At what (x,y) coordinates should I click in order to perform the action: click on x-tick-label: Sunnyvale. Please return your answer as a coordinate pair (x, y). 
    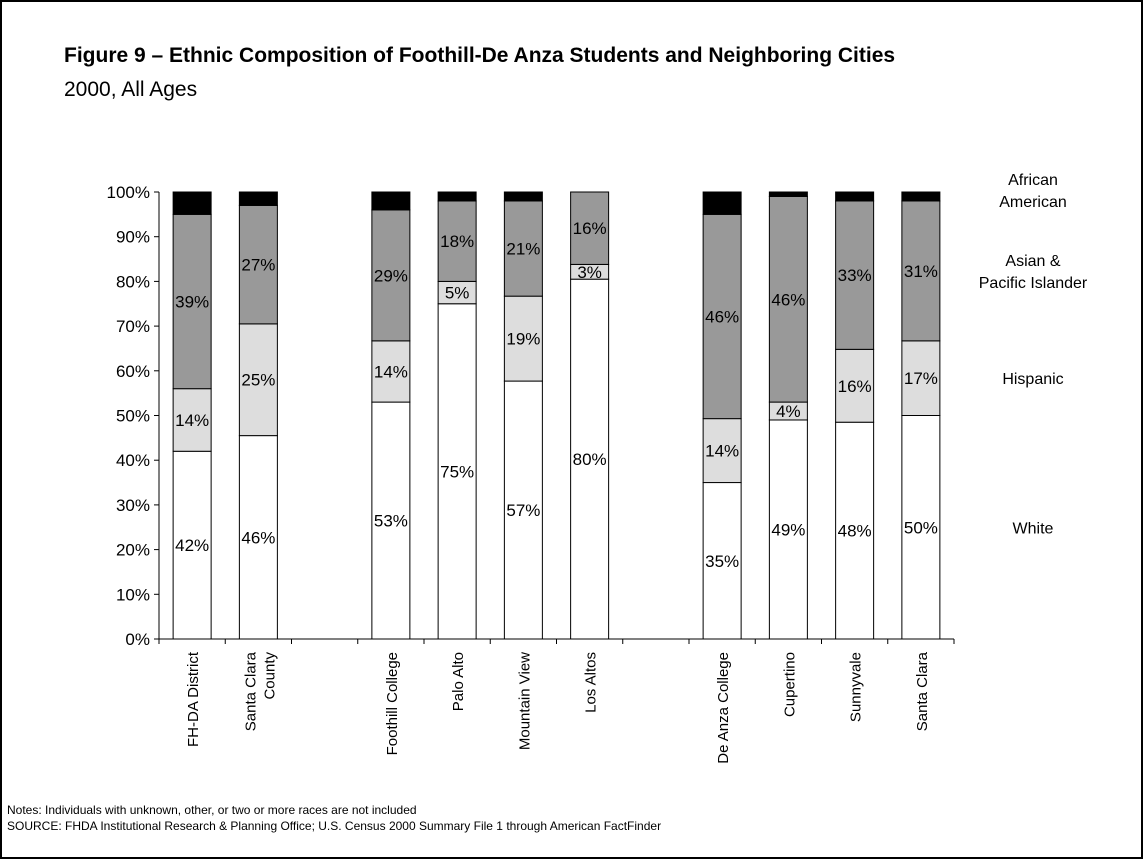
    Looking at the image, I should click on (856, 687).